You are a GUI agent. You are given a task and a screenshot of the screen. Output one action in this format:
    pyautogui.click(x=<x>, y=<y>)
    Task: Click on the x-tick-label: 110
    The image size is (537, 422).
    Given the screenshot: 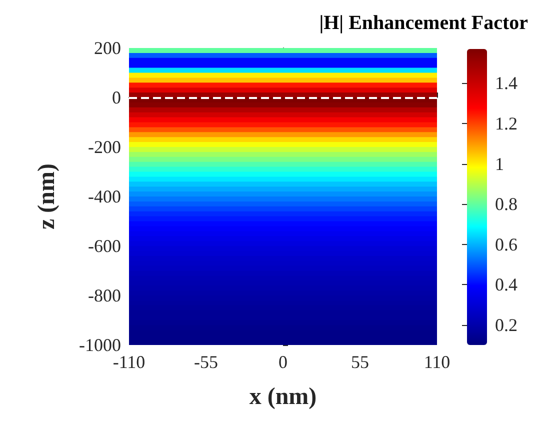 What is the action you would take?
    pyautogui.click(x=437, y=362)
    